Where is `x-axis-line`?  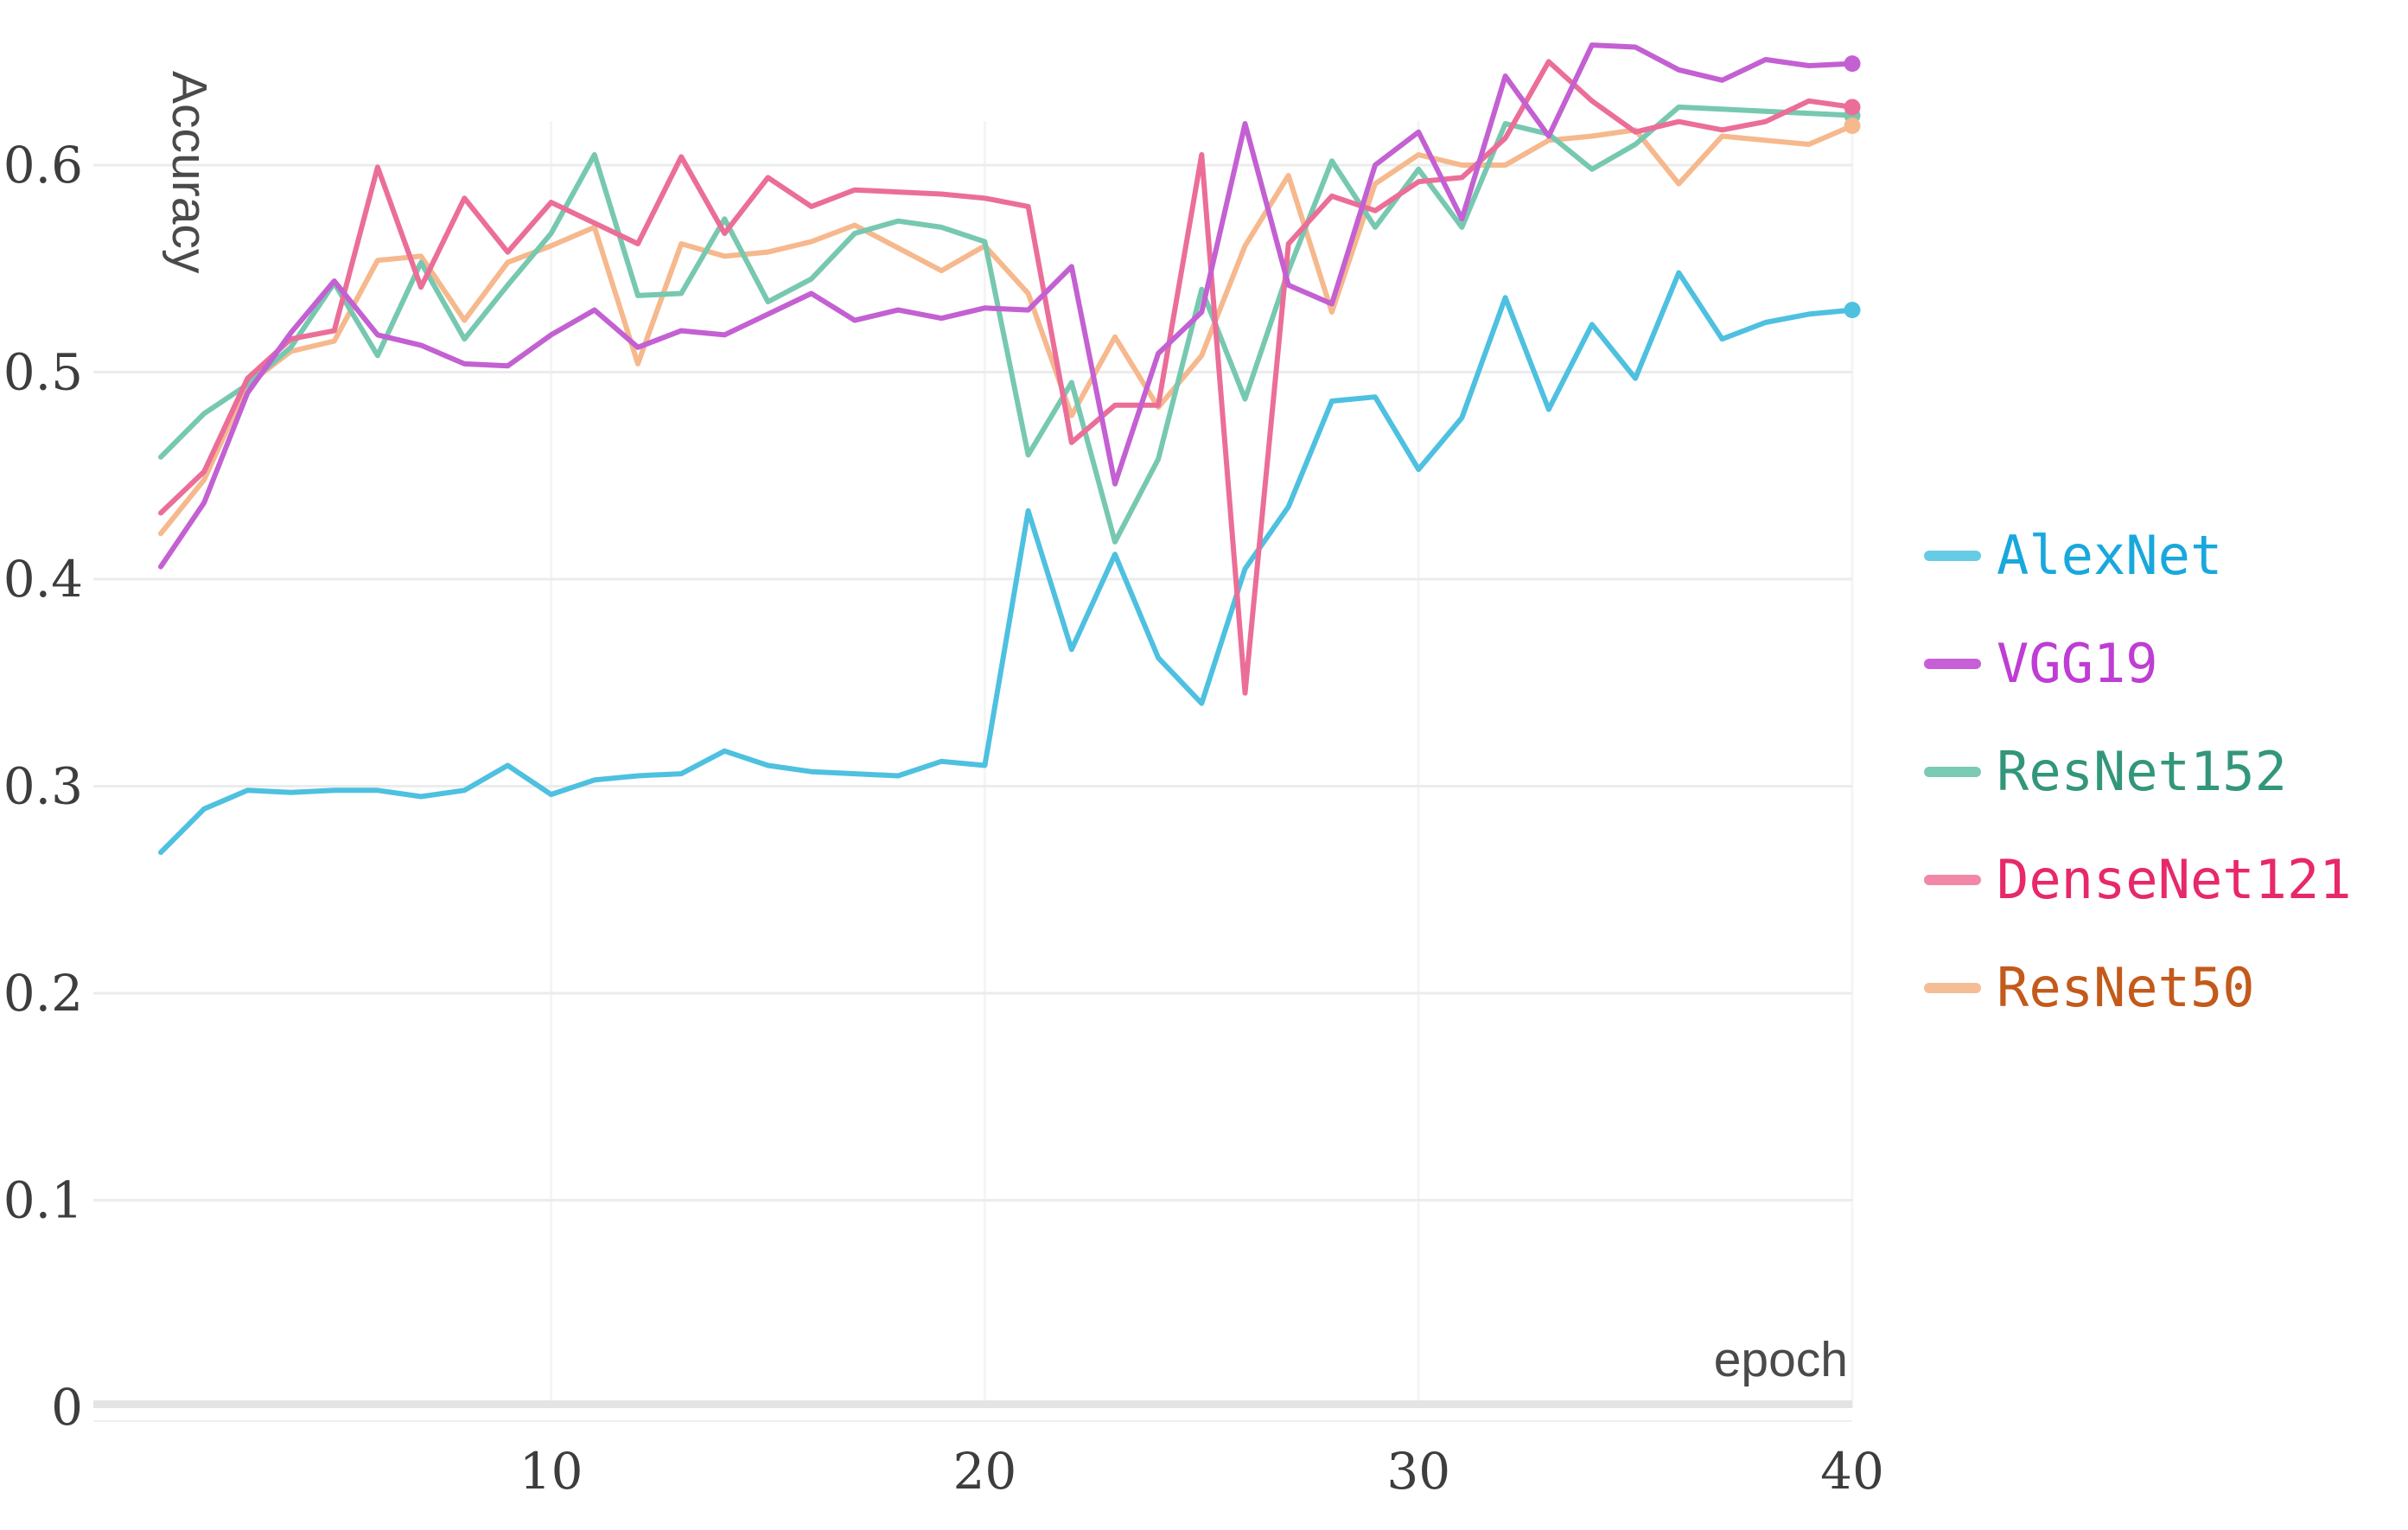 x-axis-line is located at coordinates (972, 1404).